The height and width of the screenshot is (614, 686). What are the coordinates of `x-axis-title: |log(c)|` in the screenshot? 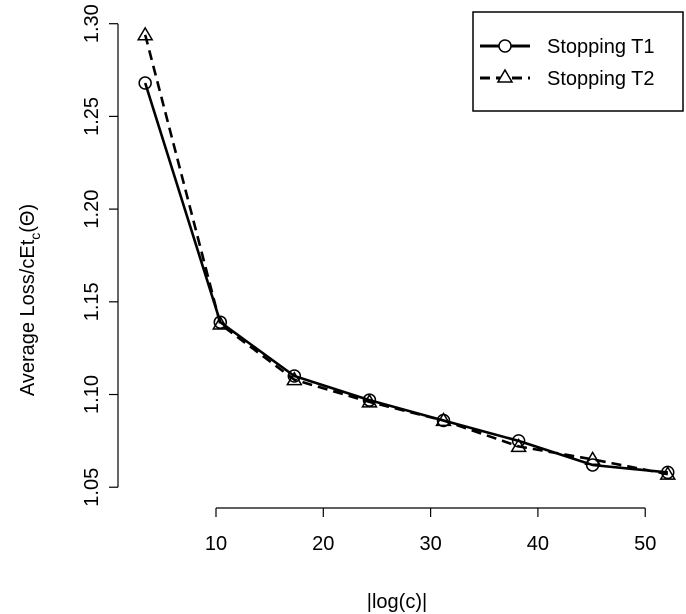 It's located at (397, 602).